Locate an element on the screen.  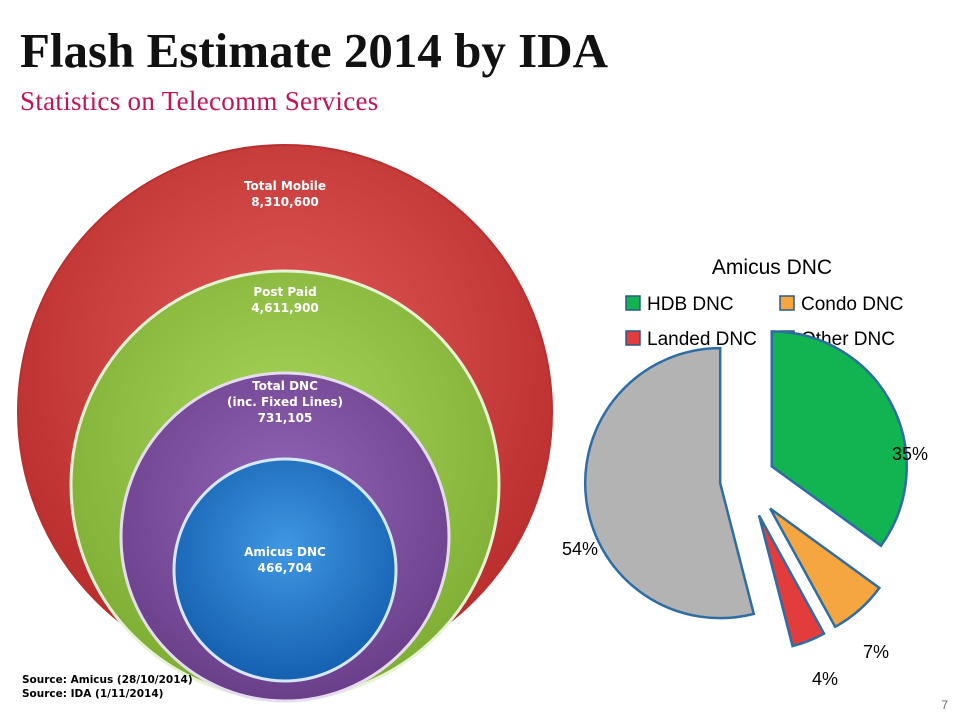
pie-data-label: 4% is located at coordinates (825, 679).